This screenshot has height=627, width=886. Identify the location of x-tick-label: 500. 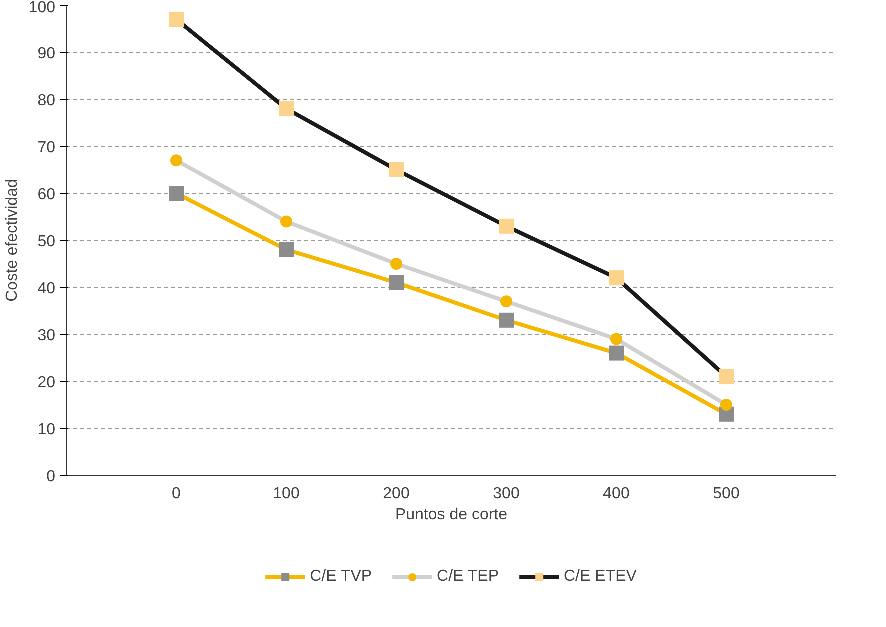
(726, 494).